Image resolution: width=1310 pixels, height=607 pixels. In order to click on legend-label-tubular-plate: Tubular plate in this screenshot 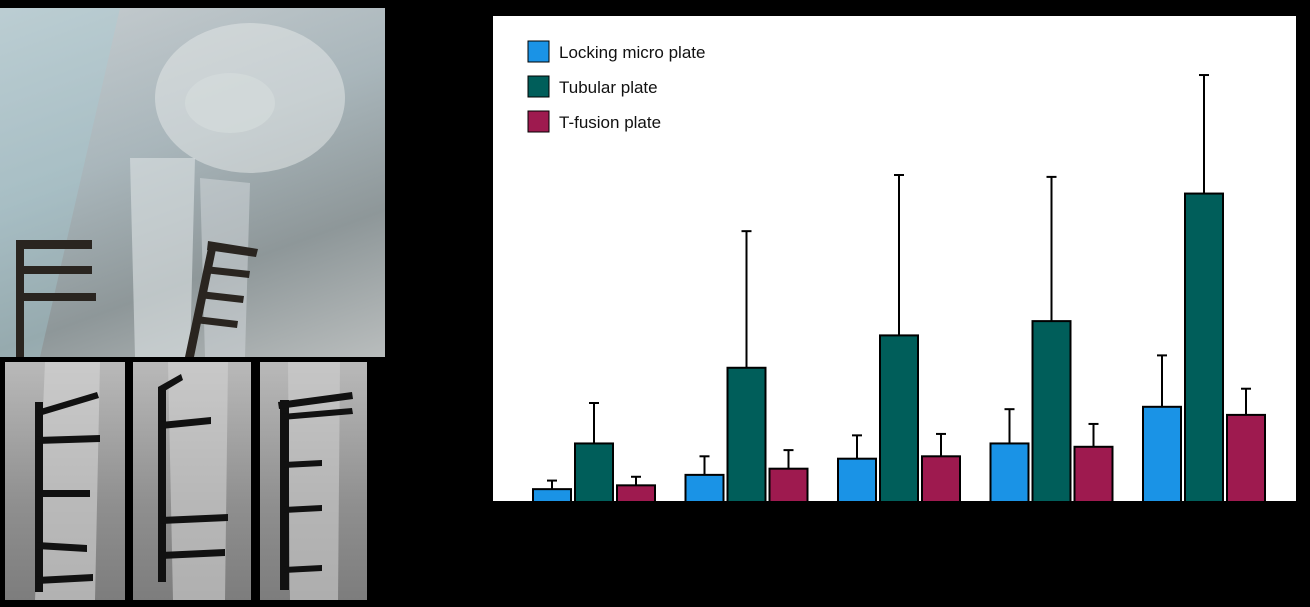, I will do `click(608, 87)`.